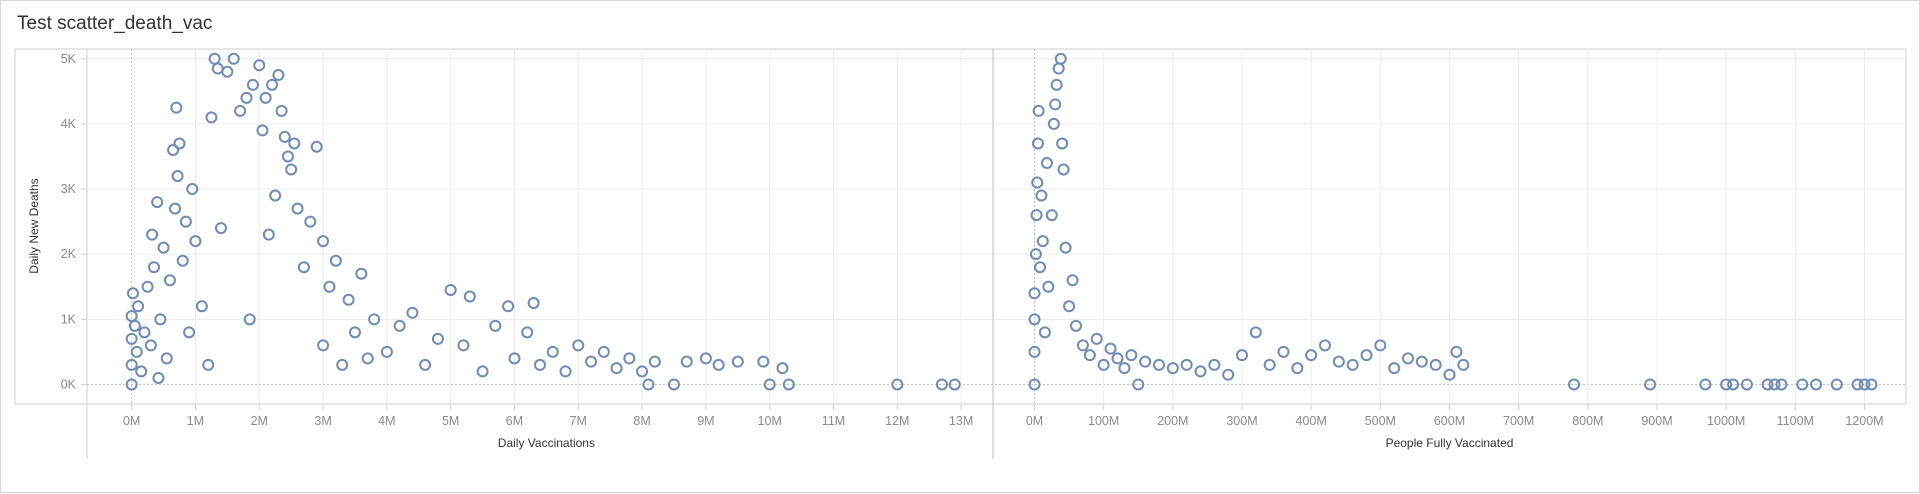  Describe the element at coordinates (833, 421) in the screenshot. I see `x-tick-label: 11M` at that location.